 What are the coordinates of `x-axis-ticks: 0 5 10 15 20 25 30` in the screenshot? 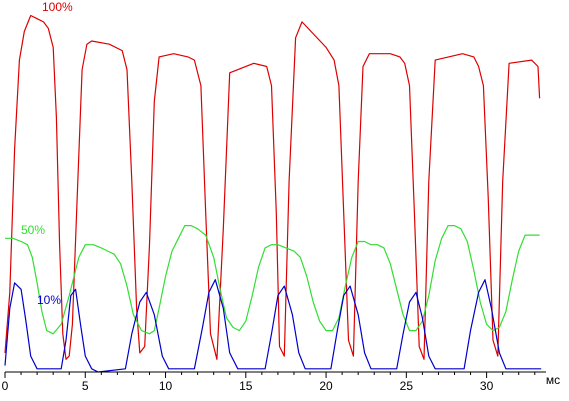 It's located at (269, 382).